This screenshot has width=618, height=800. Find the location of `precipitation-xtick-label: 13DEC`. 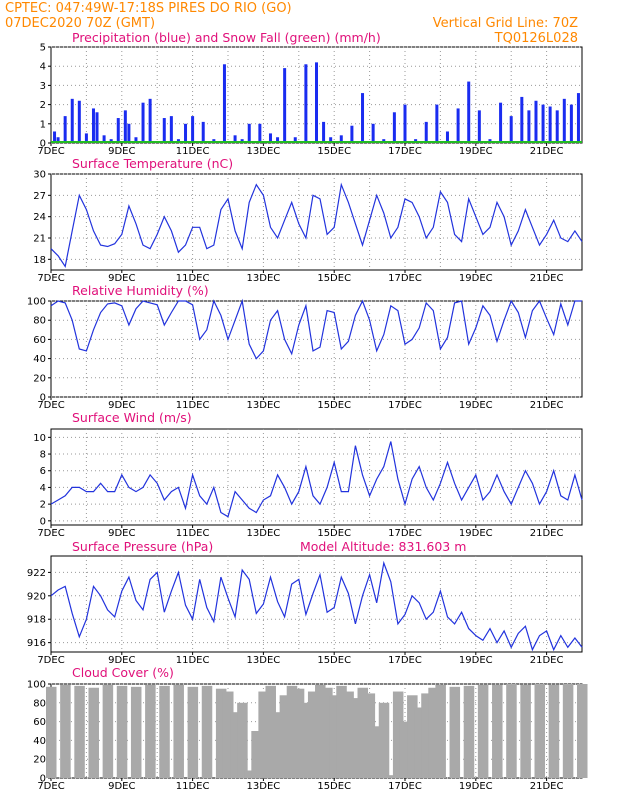

precipitation-xtick-label: 13DEC is located at coordinates (264, 151).